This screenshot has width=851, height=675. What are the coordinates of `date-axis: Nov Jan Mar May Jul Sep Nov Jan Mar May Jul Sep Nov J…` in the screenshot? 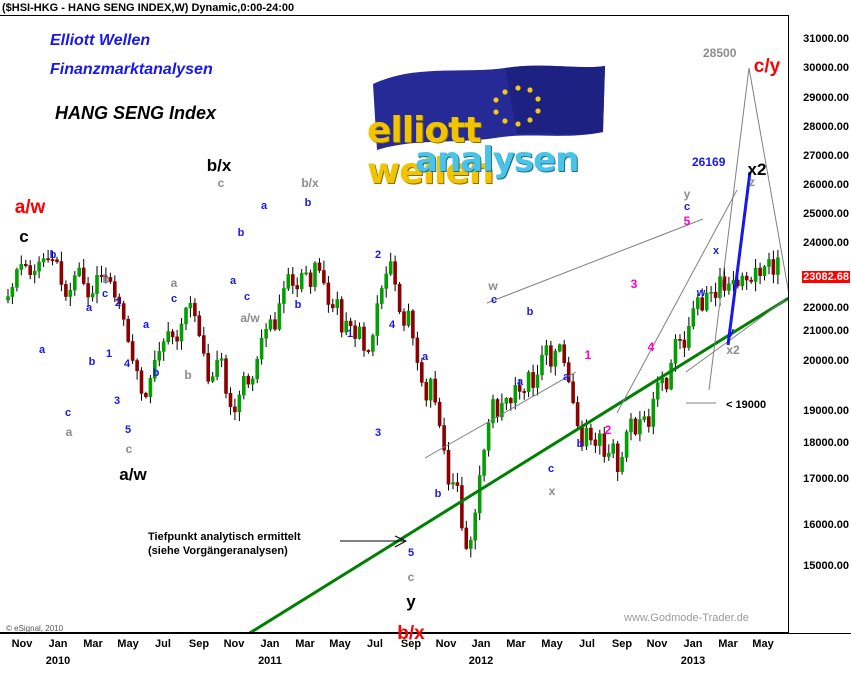 It's located at (425, 654).